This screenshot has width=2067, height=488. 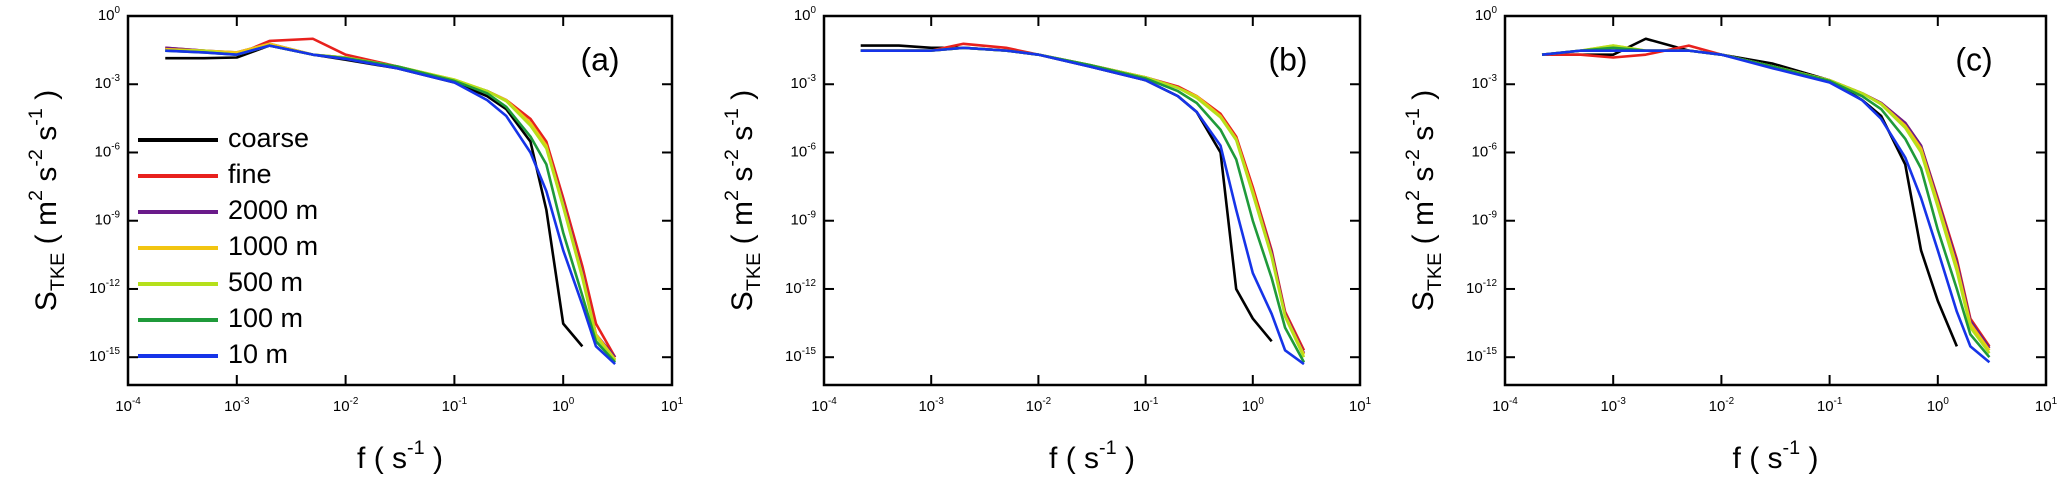 I want to click on legend-label: 100 m, so click(x=265, y=318).